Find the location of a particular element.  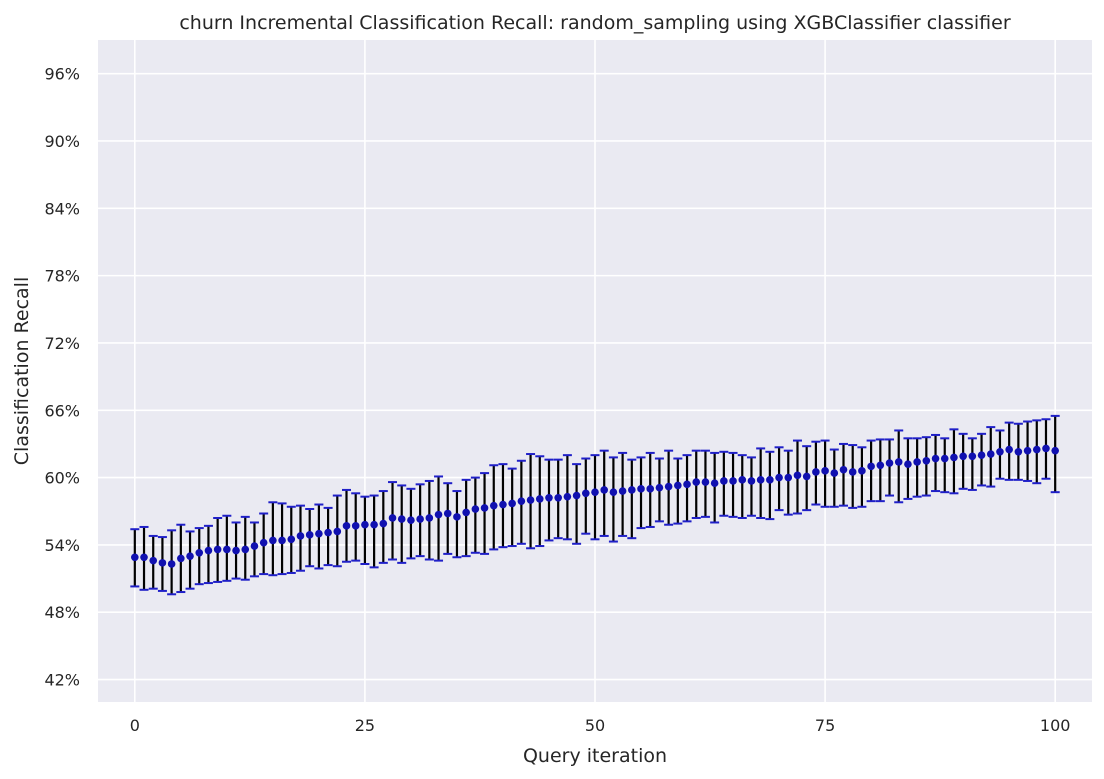

y-tick-label: 60% is located at coordinates (62, 478).